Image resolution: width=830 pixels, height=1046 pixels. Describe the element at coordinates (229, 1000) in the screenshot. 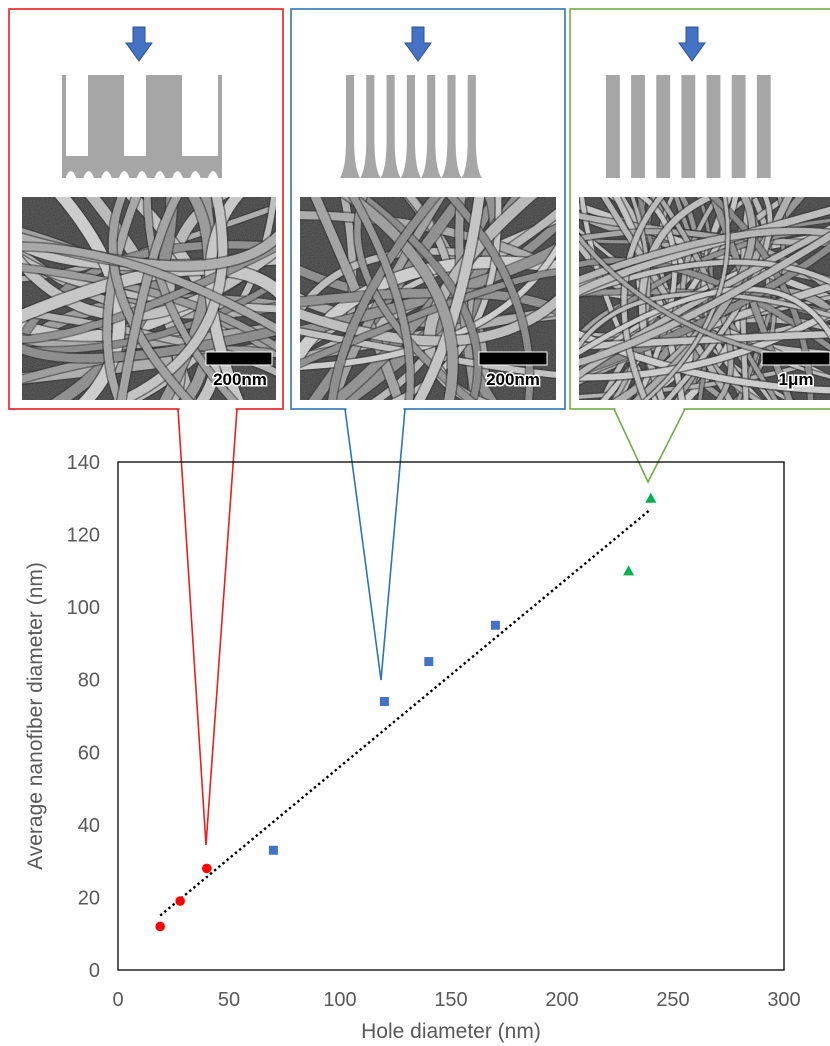

I see `x-tick-label: 50` at that location.